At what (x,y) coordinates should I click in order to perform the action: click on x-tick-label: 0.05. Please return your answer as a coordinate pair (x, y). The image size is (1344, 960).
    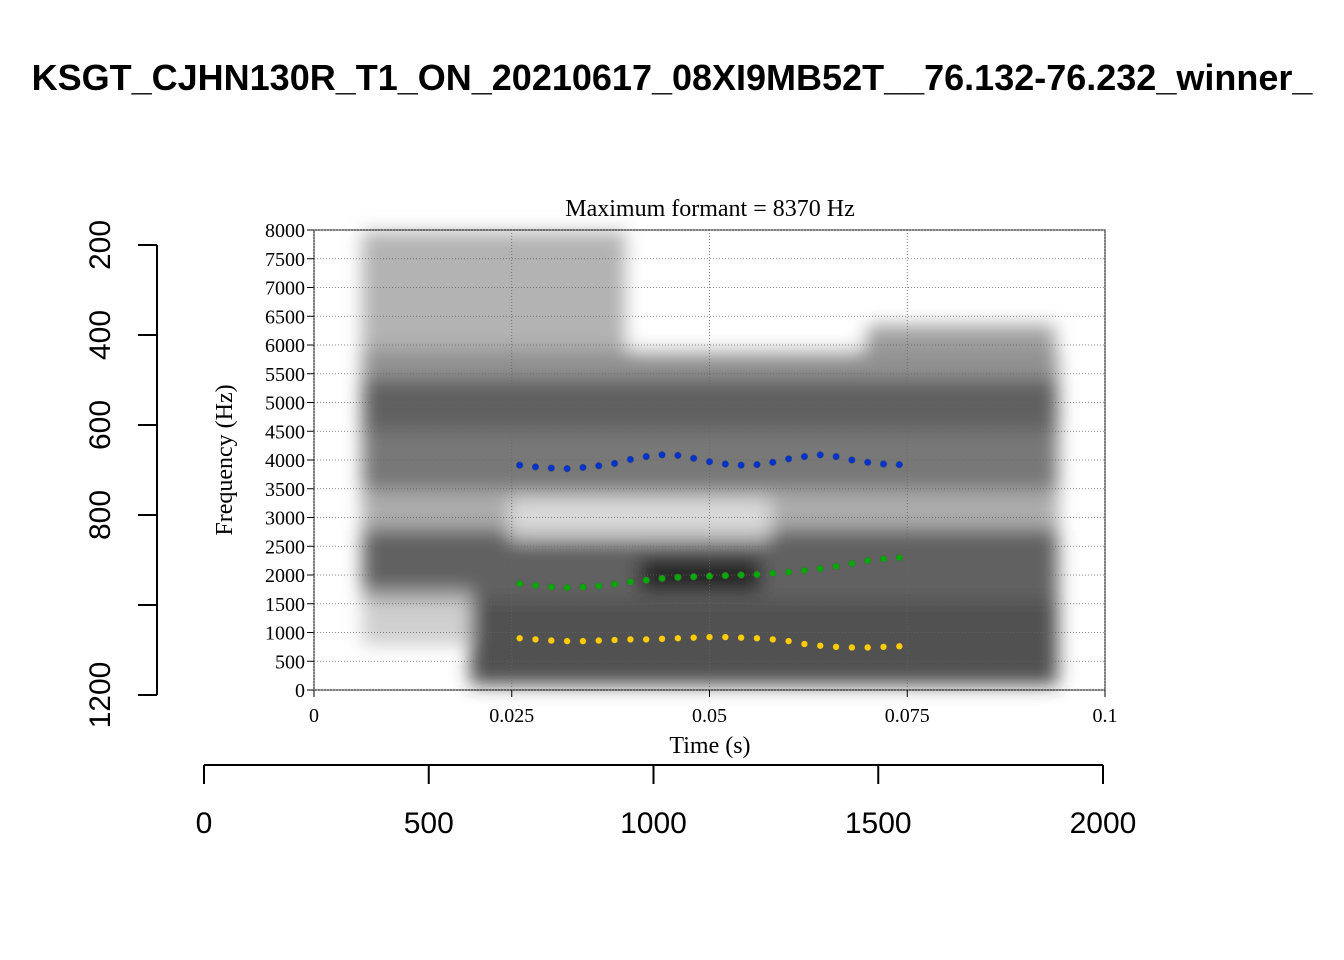
    Looking at the image, I should click on (709, 716).